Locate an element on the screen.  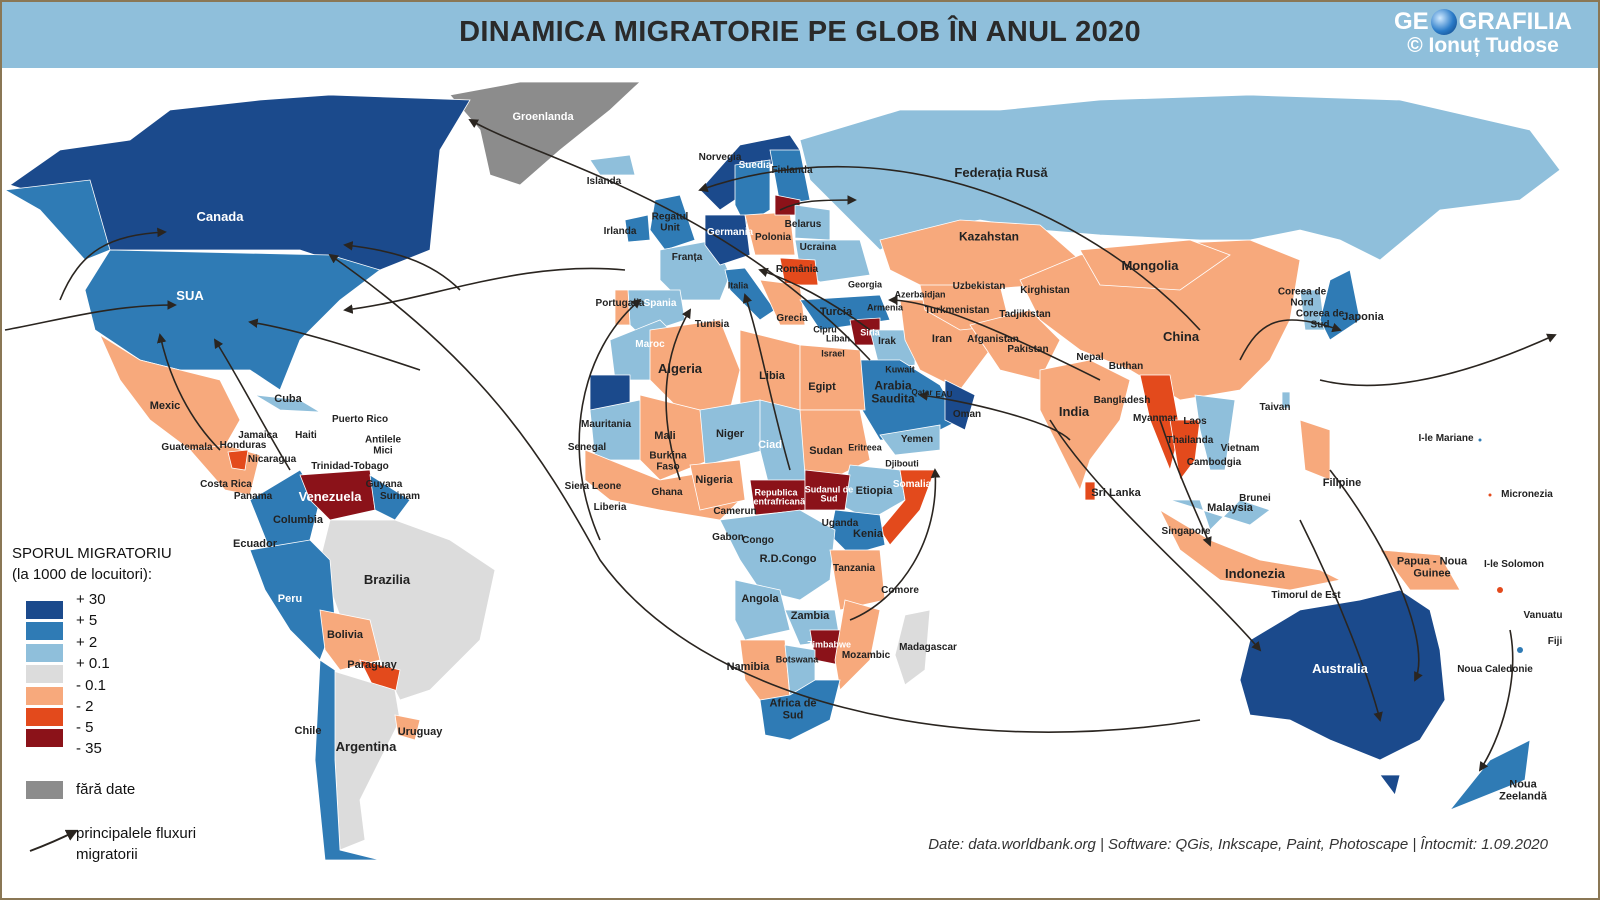
legend-label: - 0.1 is located at coordinates (91, 685).